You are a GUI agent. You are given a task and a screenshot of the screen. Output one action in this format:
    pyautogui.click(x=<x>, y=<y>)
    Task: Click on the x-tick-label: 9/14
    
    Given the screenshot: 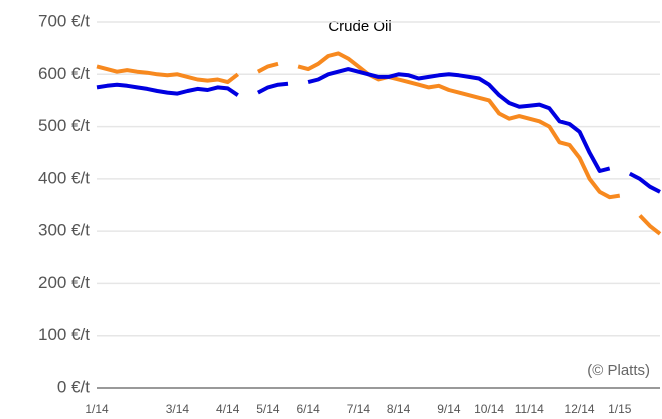 What is the action you would take?
    pyautogui.click(x=449, y=409)
    